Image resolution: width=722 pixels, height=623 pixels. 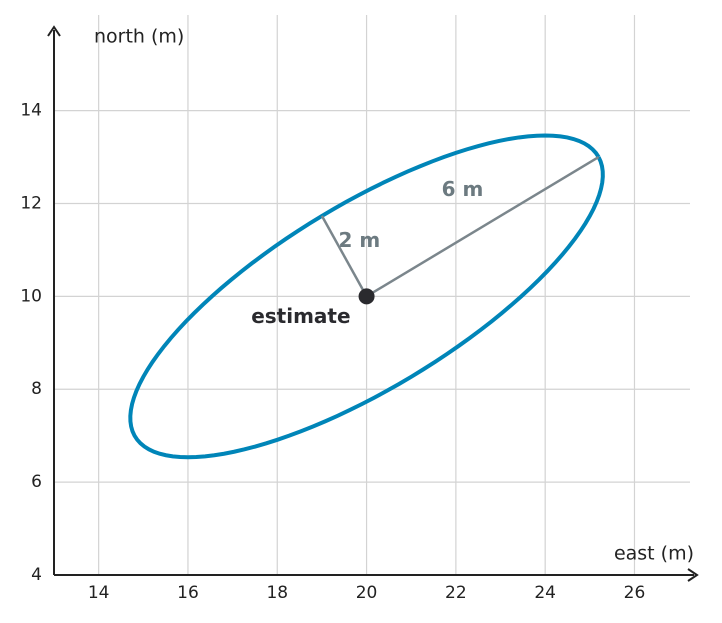 I want to click on y-tick-label: 6, so click(x=36, y=482).